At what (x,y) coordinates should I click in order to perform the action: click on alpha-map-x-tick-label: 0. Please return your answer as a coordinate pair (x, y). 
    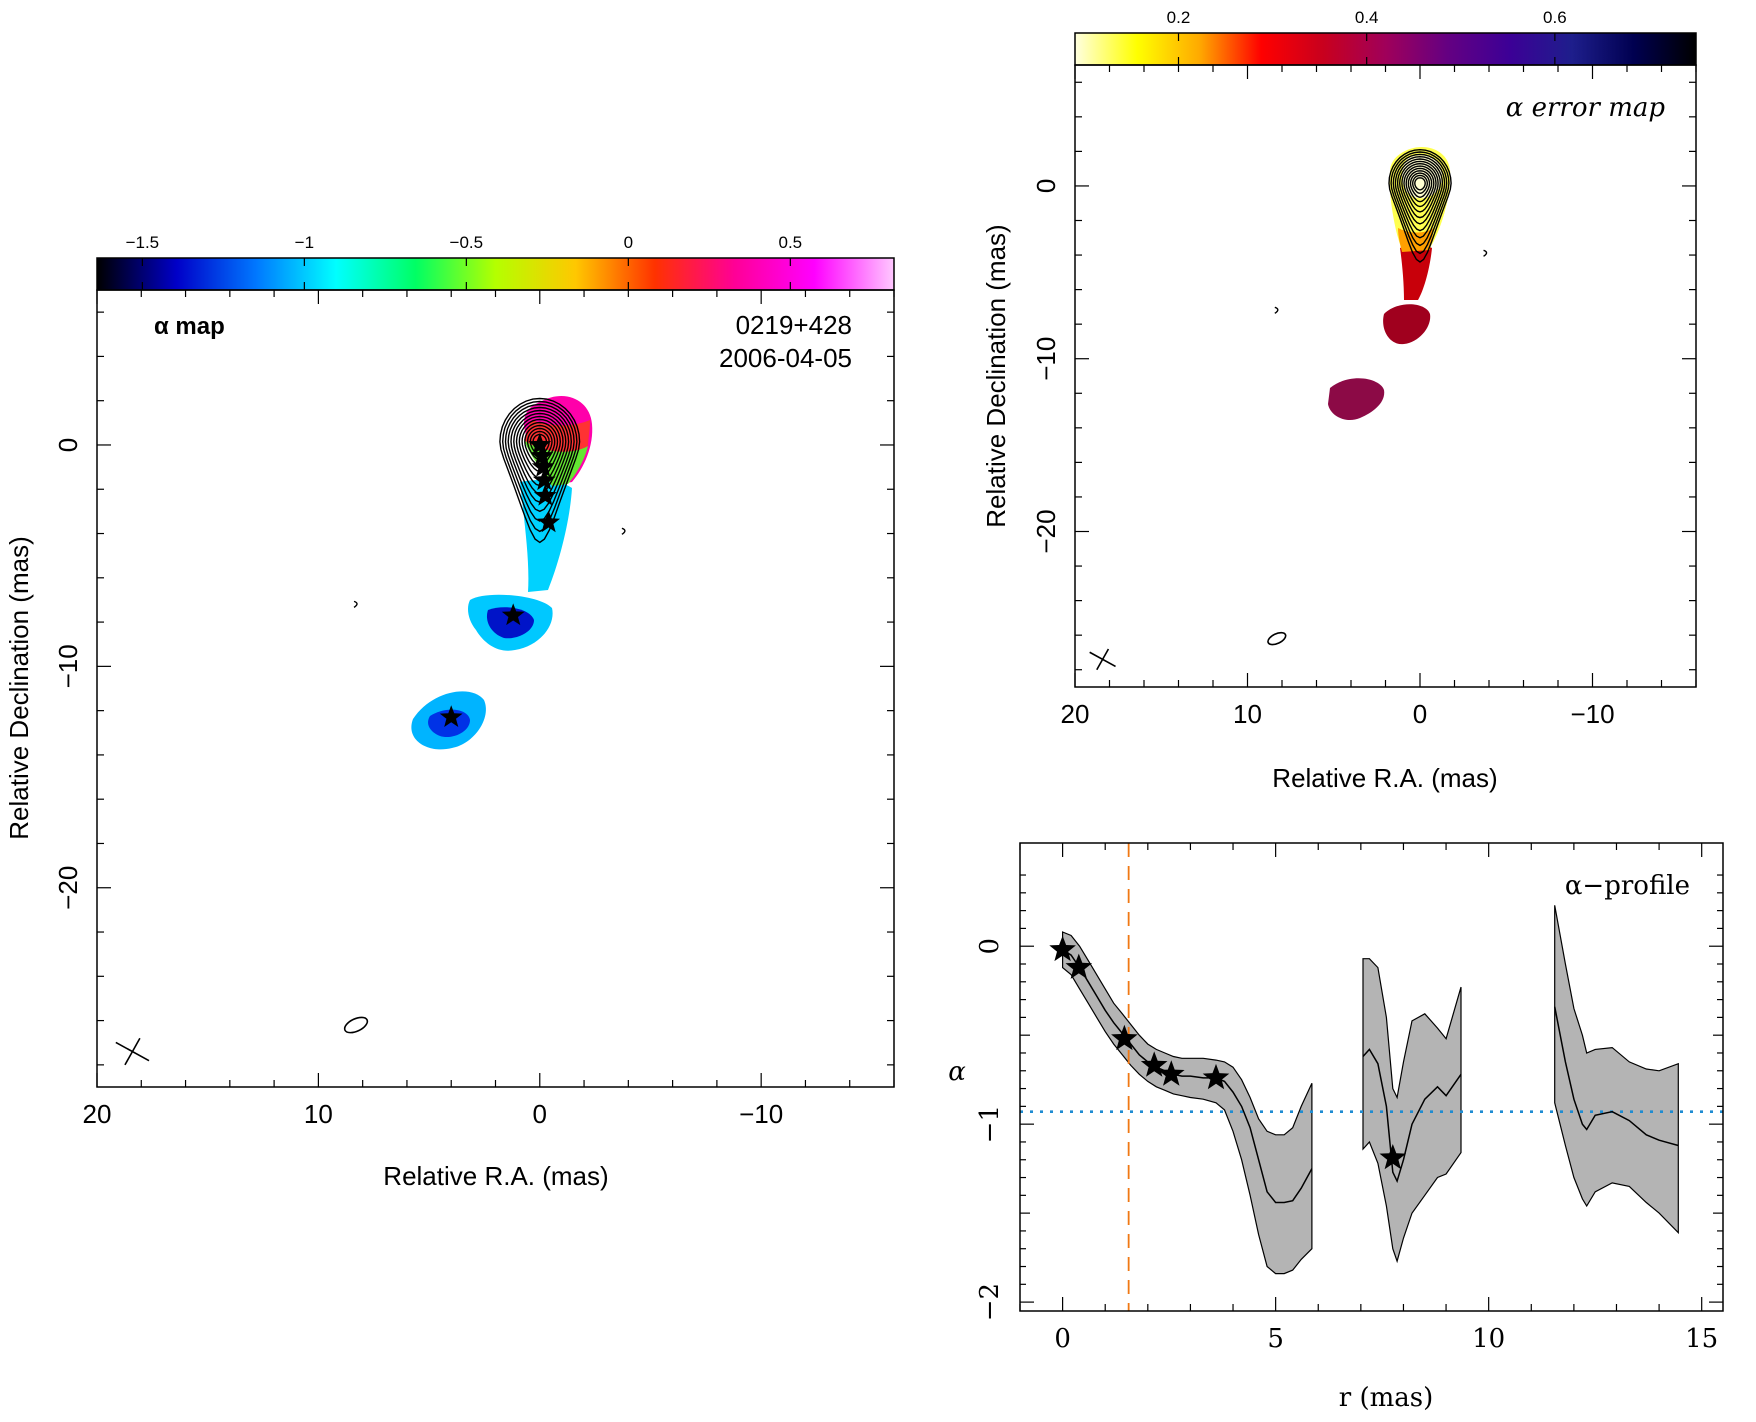
    Looking at the image, I should click on (540, 1114).